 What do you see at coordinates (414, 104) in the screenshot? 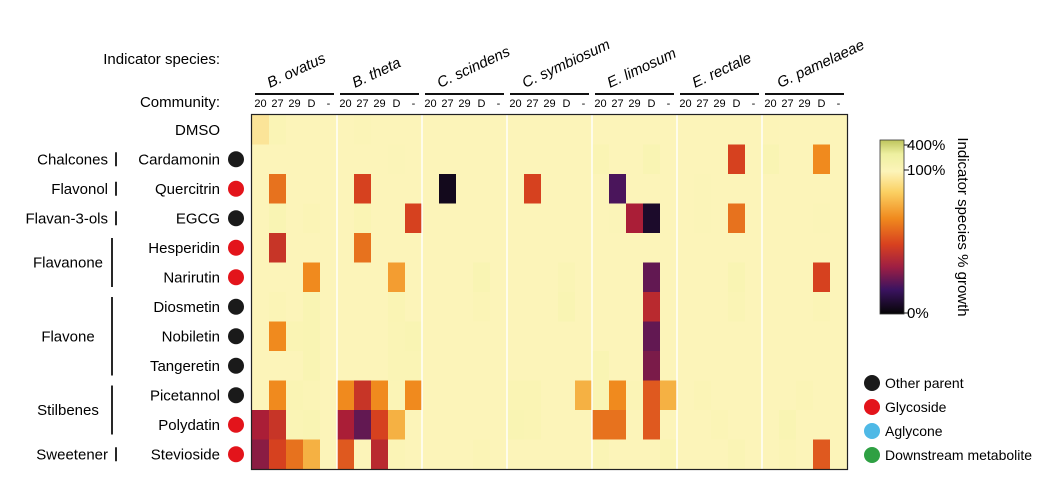
I see `community-label: -` at bounding box center [414, 104].